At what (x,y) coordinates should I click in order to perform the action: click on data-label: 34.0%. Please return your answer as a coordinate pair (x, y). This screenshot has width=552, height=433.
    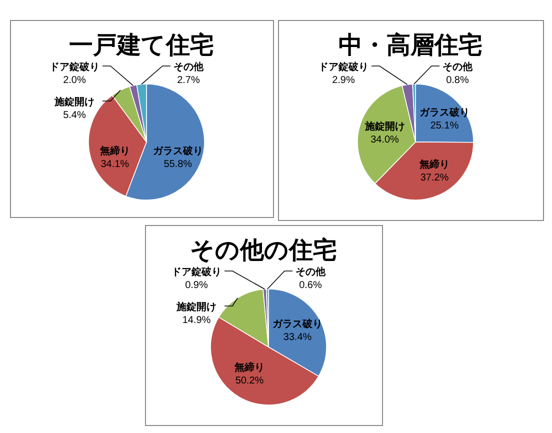
    Looking at the image, I should click on (385, 140).